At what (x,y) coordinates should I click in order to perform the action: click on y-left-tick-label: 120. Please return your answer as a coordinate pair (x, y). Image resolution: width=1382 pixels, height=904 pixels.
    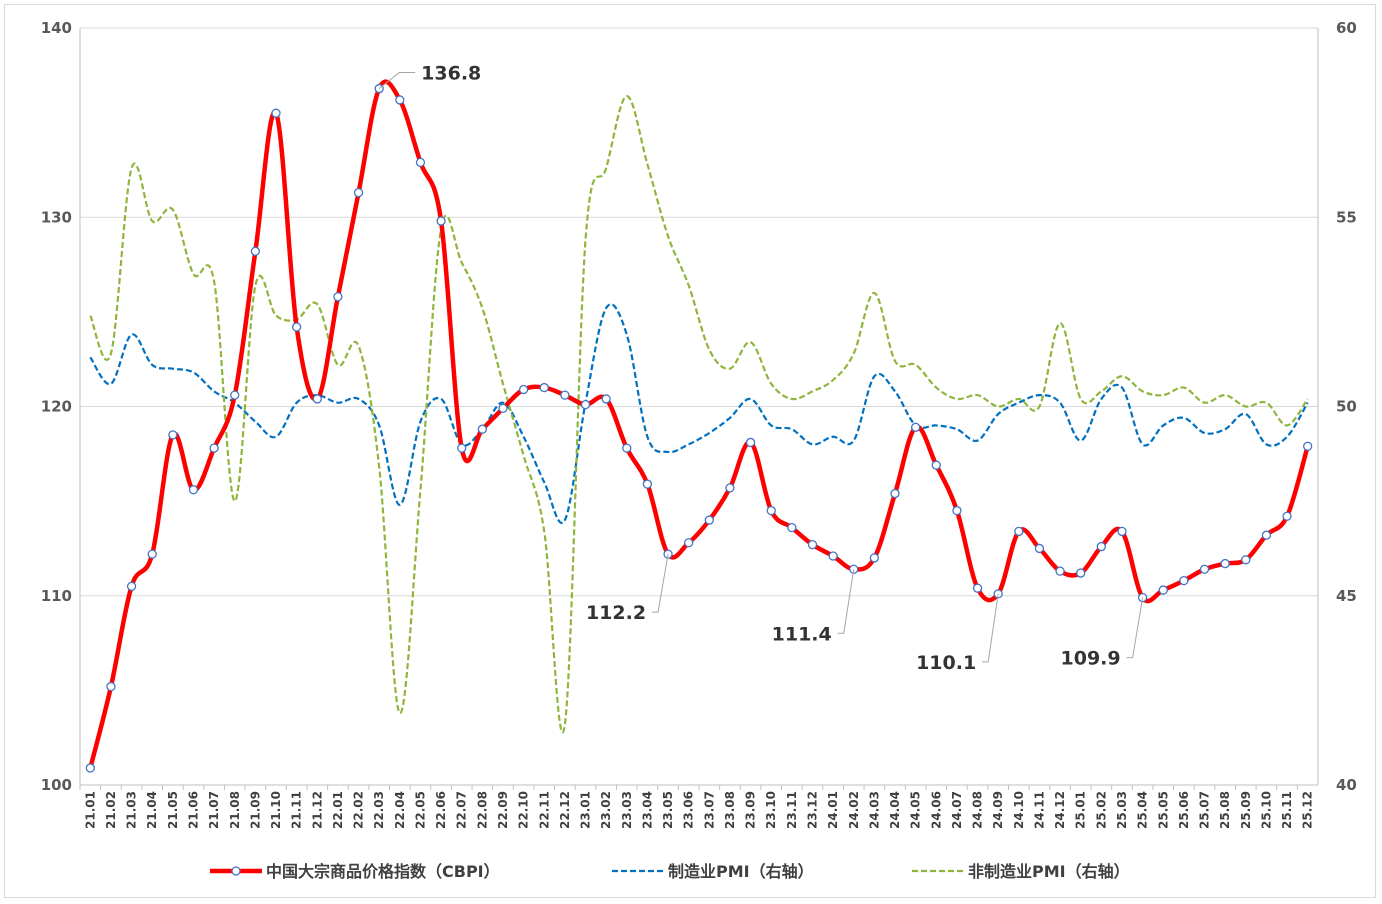
    Looking at the image, I should click on (56, 407).